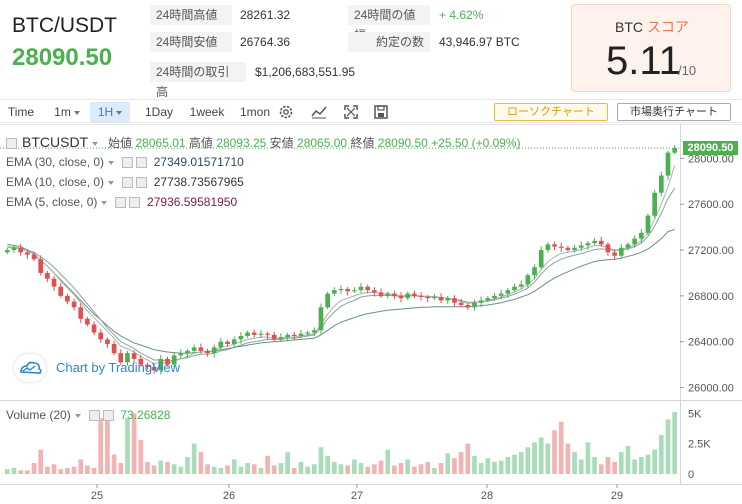 The width and height of the screenshot is (742, 504). What do you see at coordinates (351, 112) in the screenshot?
I see `fullscreen-icon` at bounding box center [351, 112].